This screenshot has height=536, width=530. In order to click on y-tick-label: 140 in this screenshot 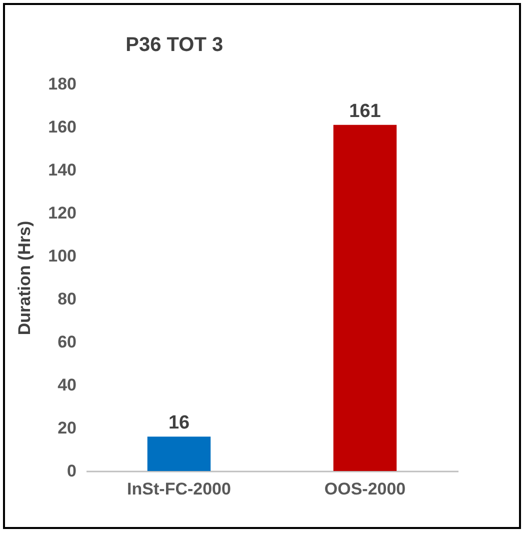, I will do `click(62, 170)`.